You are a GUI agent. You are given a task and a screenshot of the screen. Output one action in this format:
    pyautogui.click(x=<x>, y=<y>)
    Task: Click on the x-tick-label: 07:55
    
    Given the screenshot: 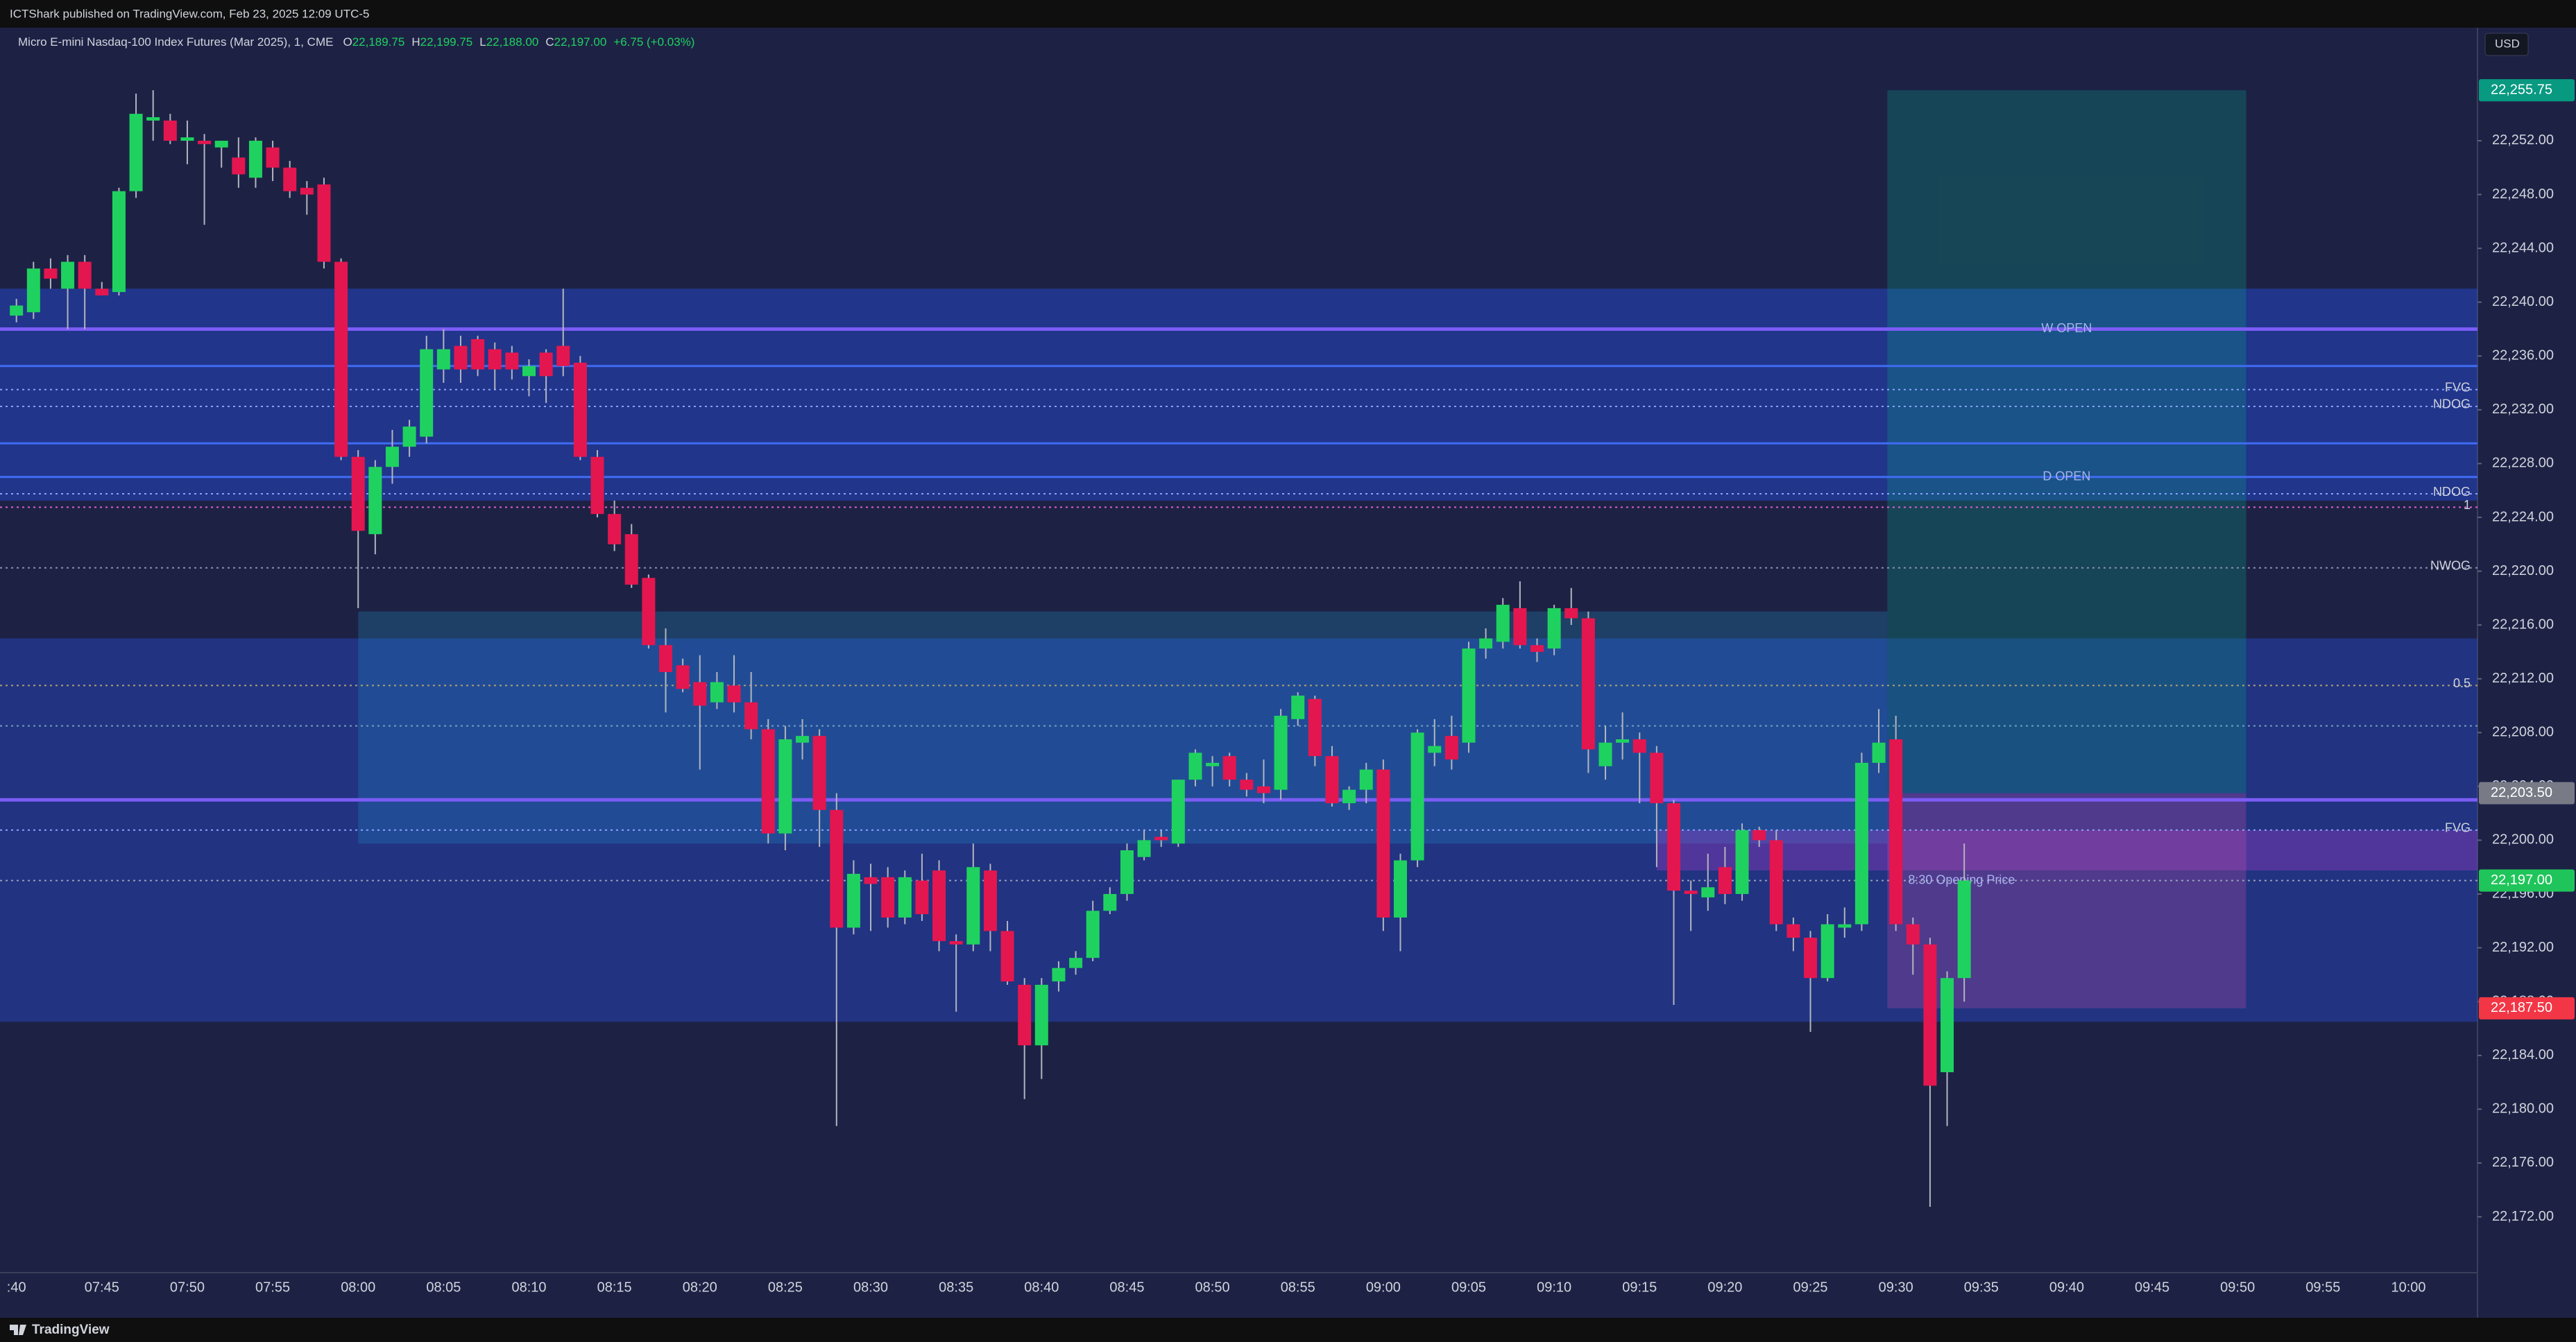 What is the action you would take?
    pyautogui.click(x=272, y=1287)
    